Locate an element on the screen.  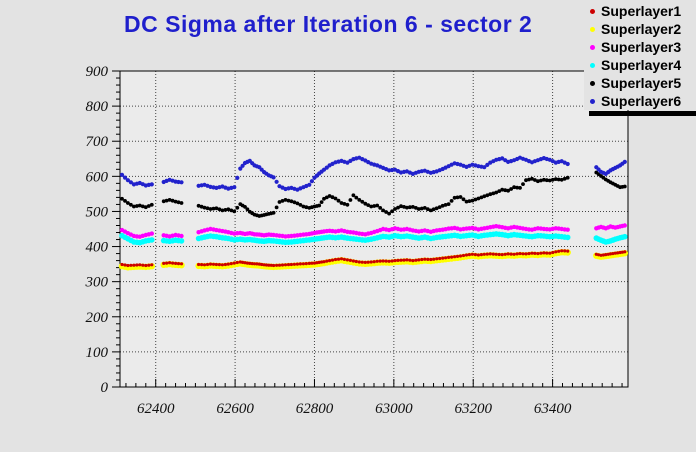
series-points-superlayer1 is located at coordinates (373, 258).